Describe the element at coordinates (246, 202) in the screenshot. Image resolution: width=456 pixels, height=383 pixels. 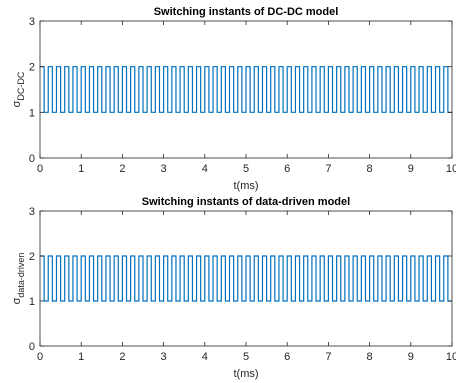
I see `chart-title: Switching instants of data-driven model` at that location.